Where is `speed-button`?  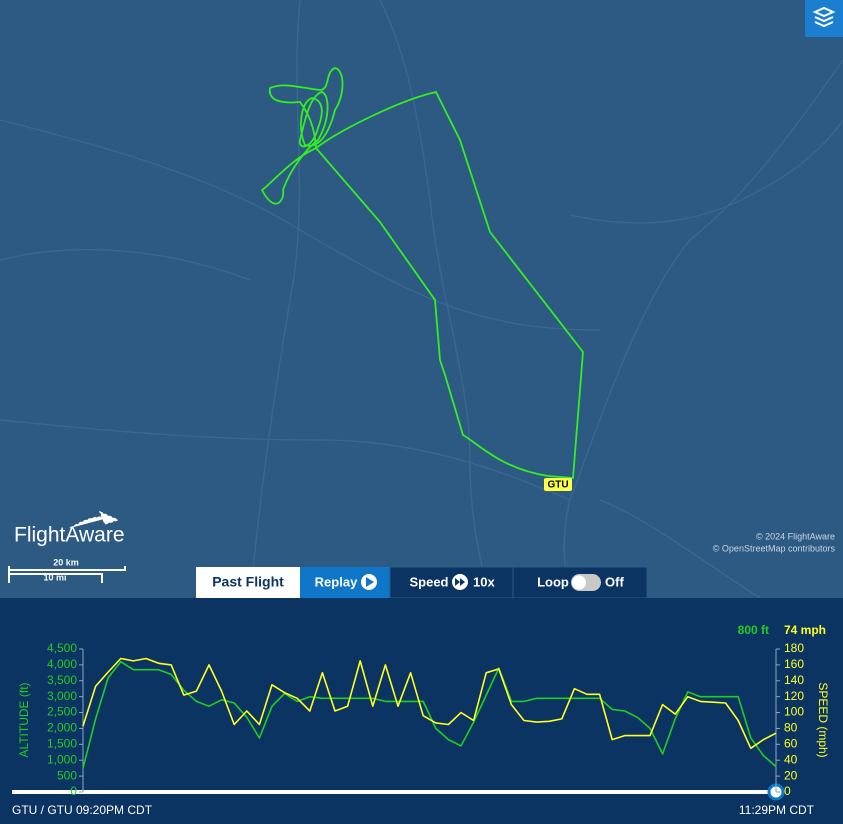
speed-button is located at coordinates (451, 582).